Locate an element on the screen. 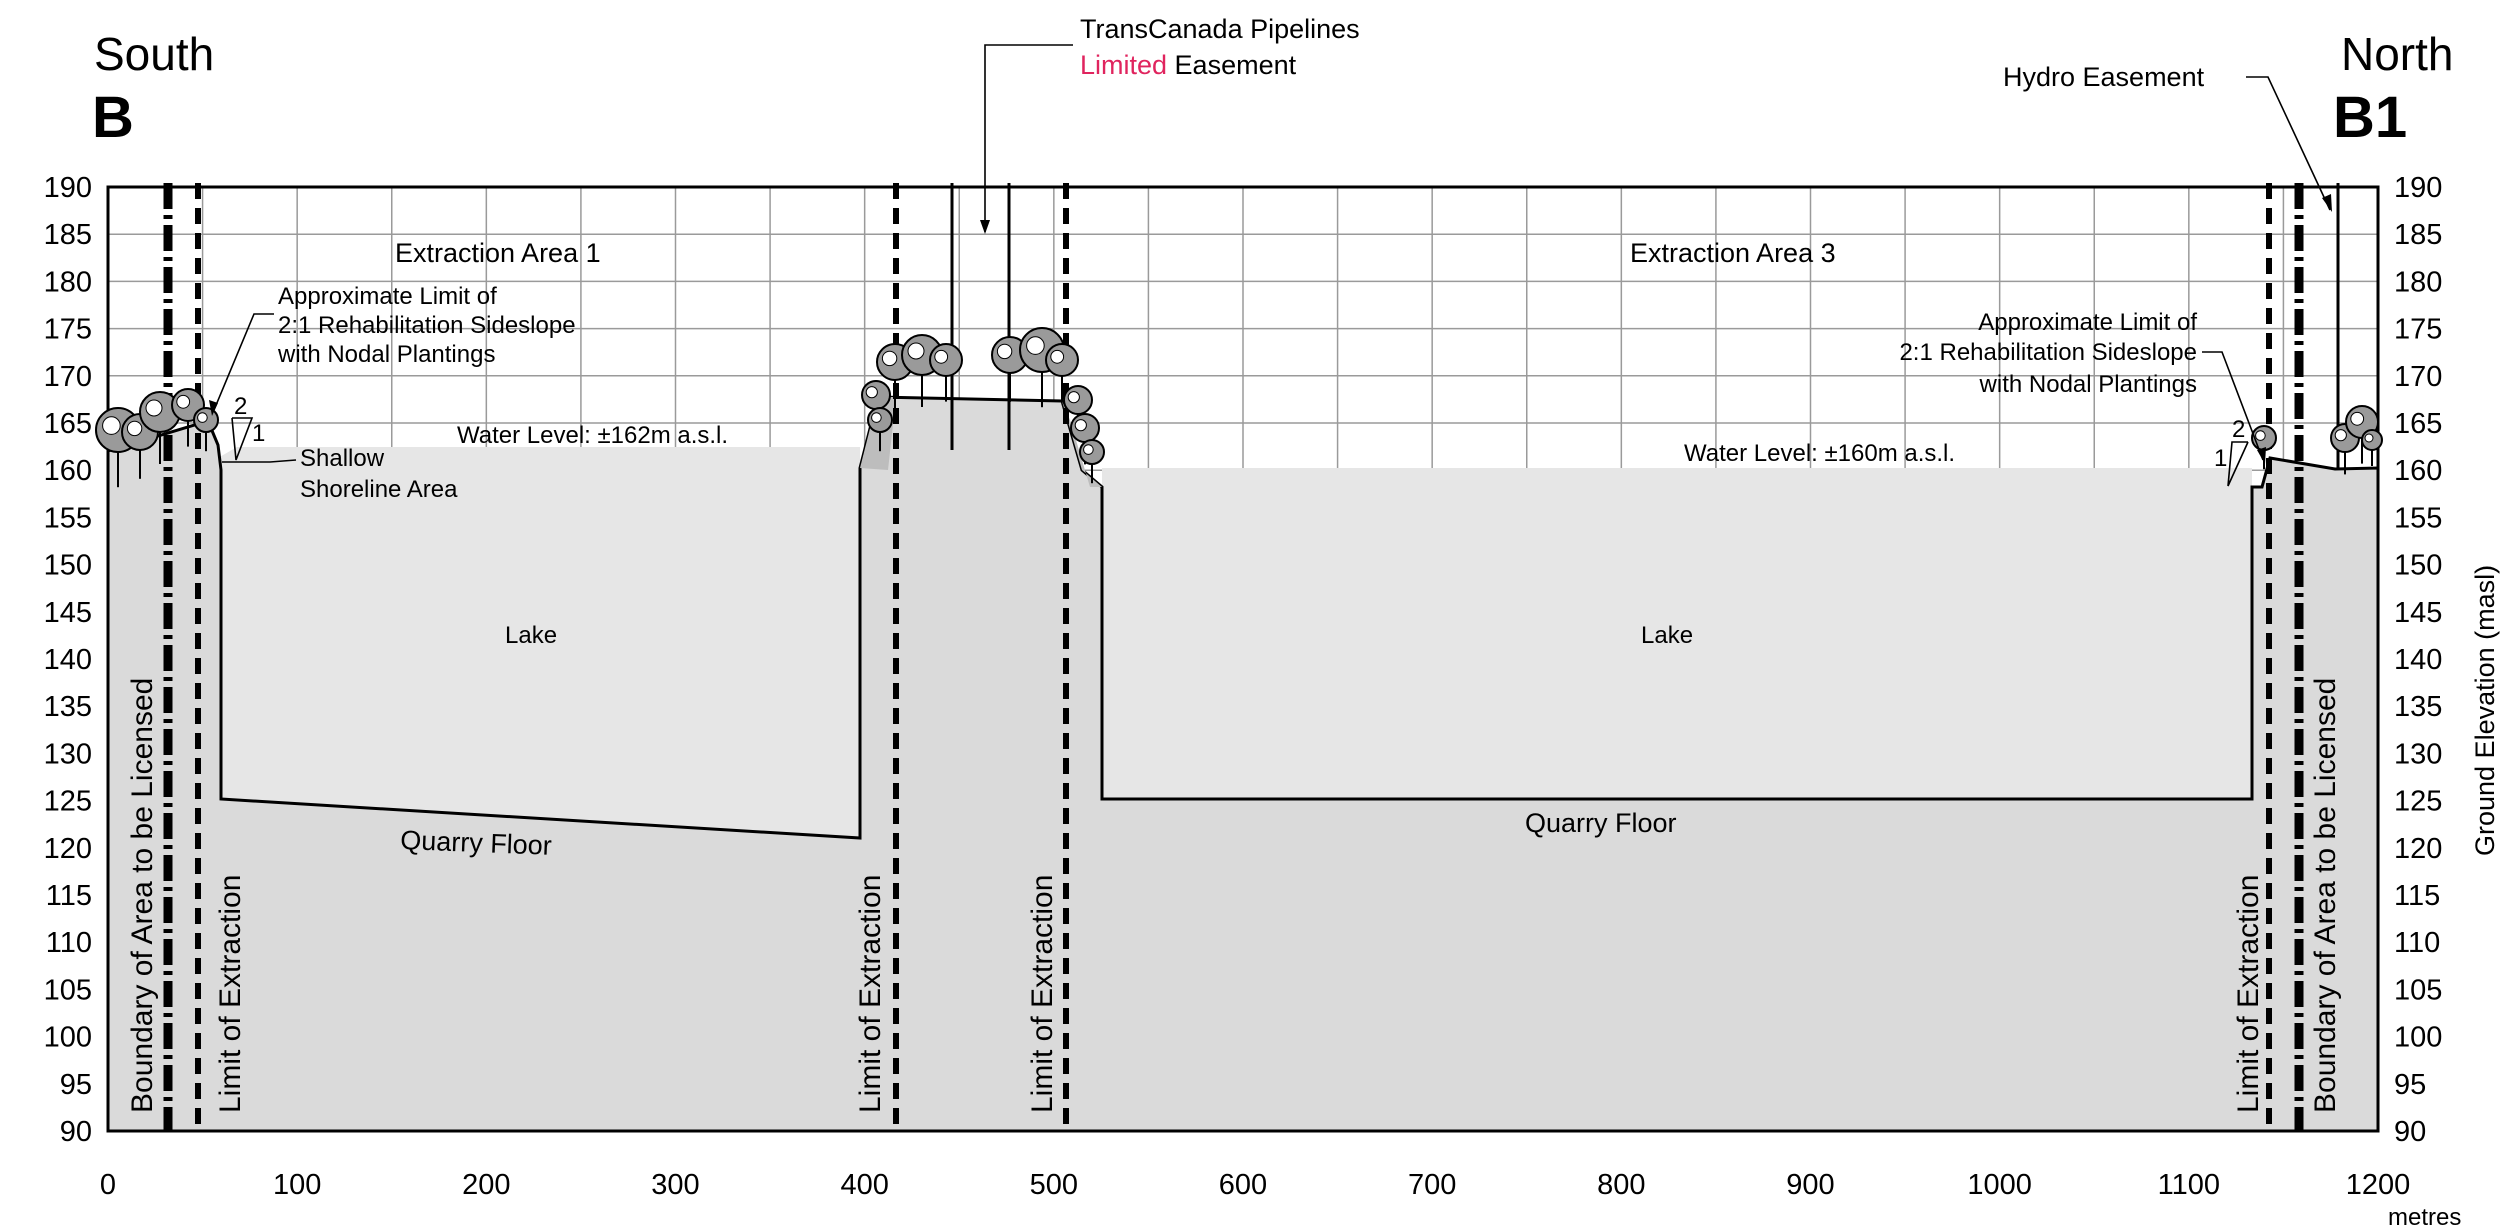  rehab-left-arrowhead is located at coordinates (213, 408).